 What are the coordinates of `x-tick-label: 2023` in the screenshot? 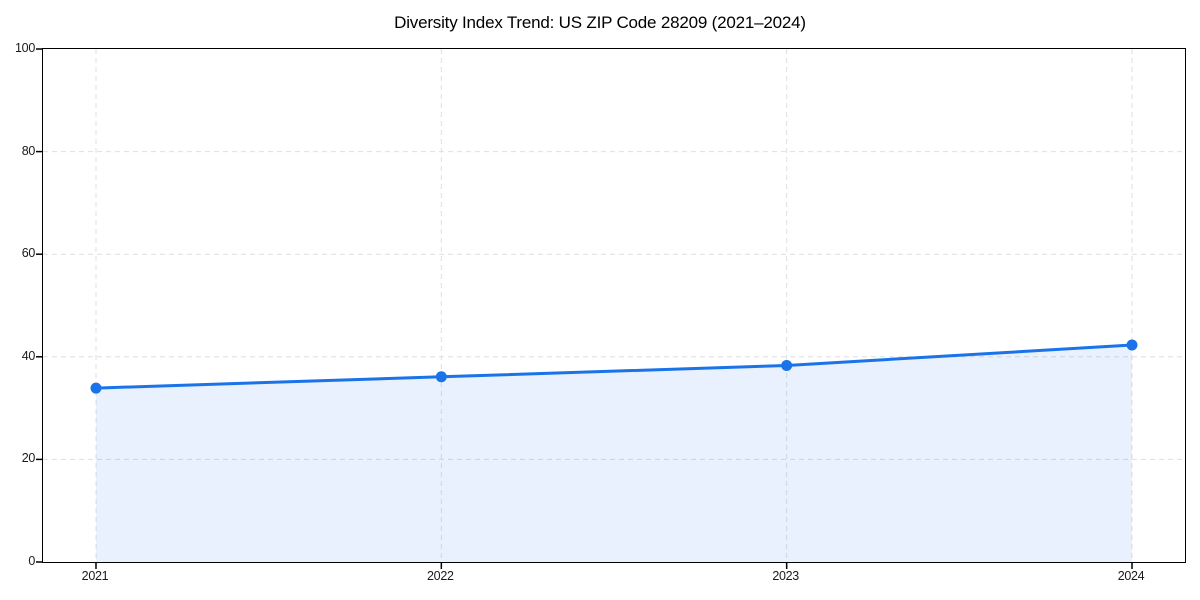 It's located at (785, 576).